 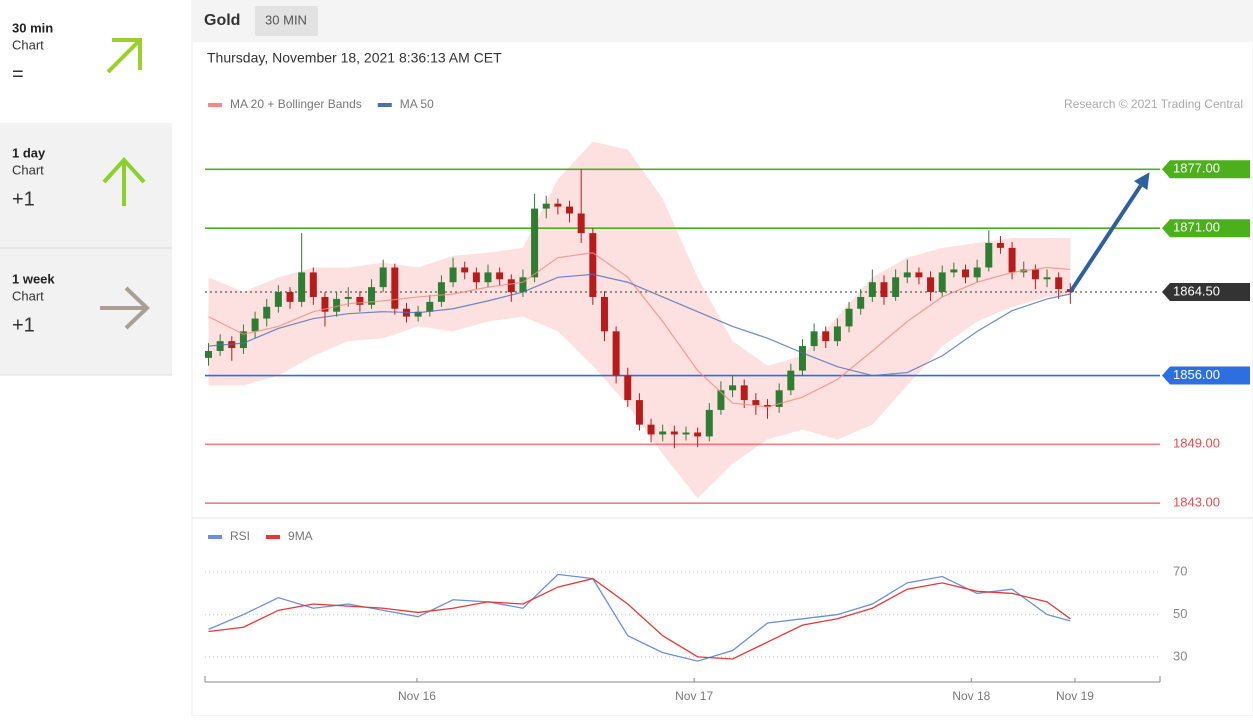 What do you see at coordinates (1196, 374) in the screenshot?
I see `level-label: 1856.00` at bounding box center [1196, 374].